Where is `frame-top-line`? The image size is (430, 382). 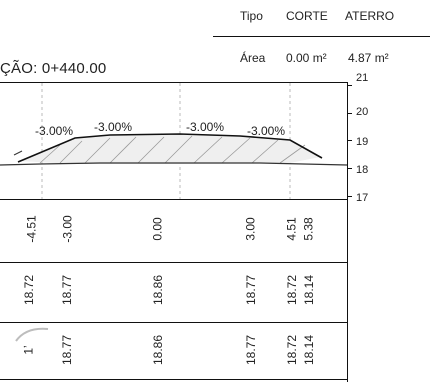 frame-top-line is located at coordinates (174, 82).